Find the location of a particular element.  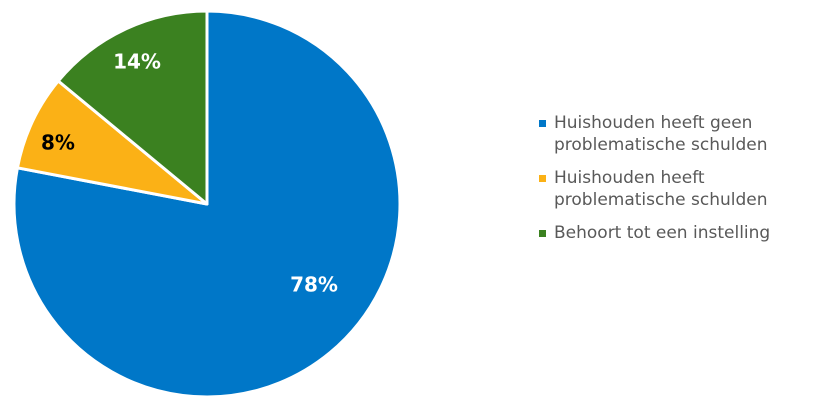

legend-swatch-green is located at coordinates (542, 233).